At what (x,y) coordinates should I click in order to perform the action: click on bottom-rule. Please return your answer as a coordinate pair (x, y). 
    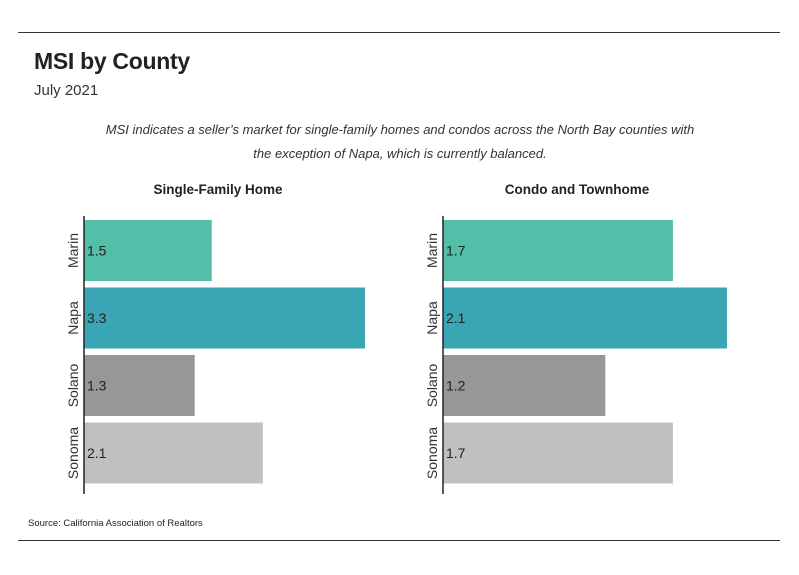
    Looking at the image, I should click on (399, 540).